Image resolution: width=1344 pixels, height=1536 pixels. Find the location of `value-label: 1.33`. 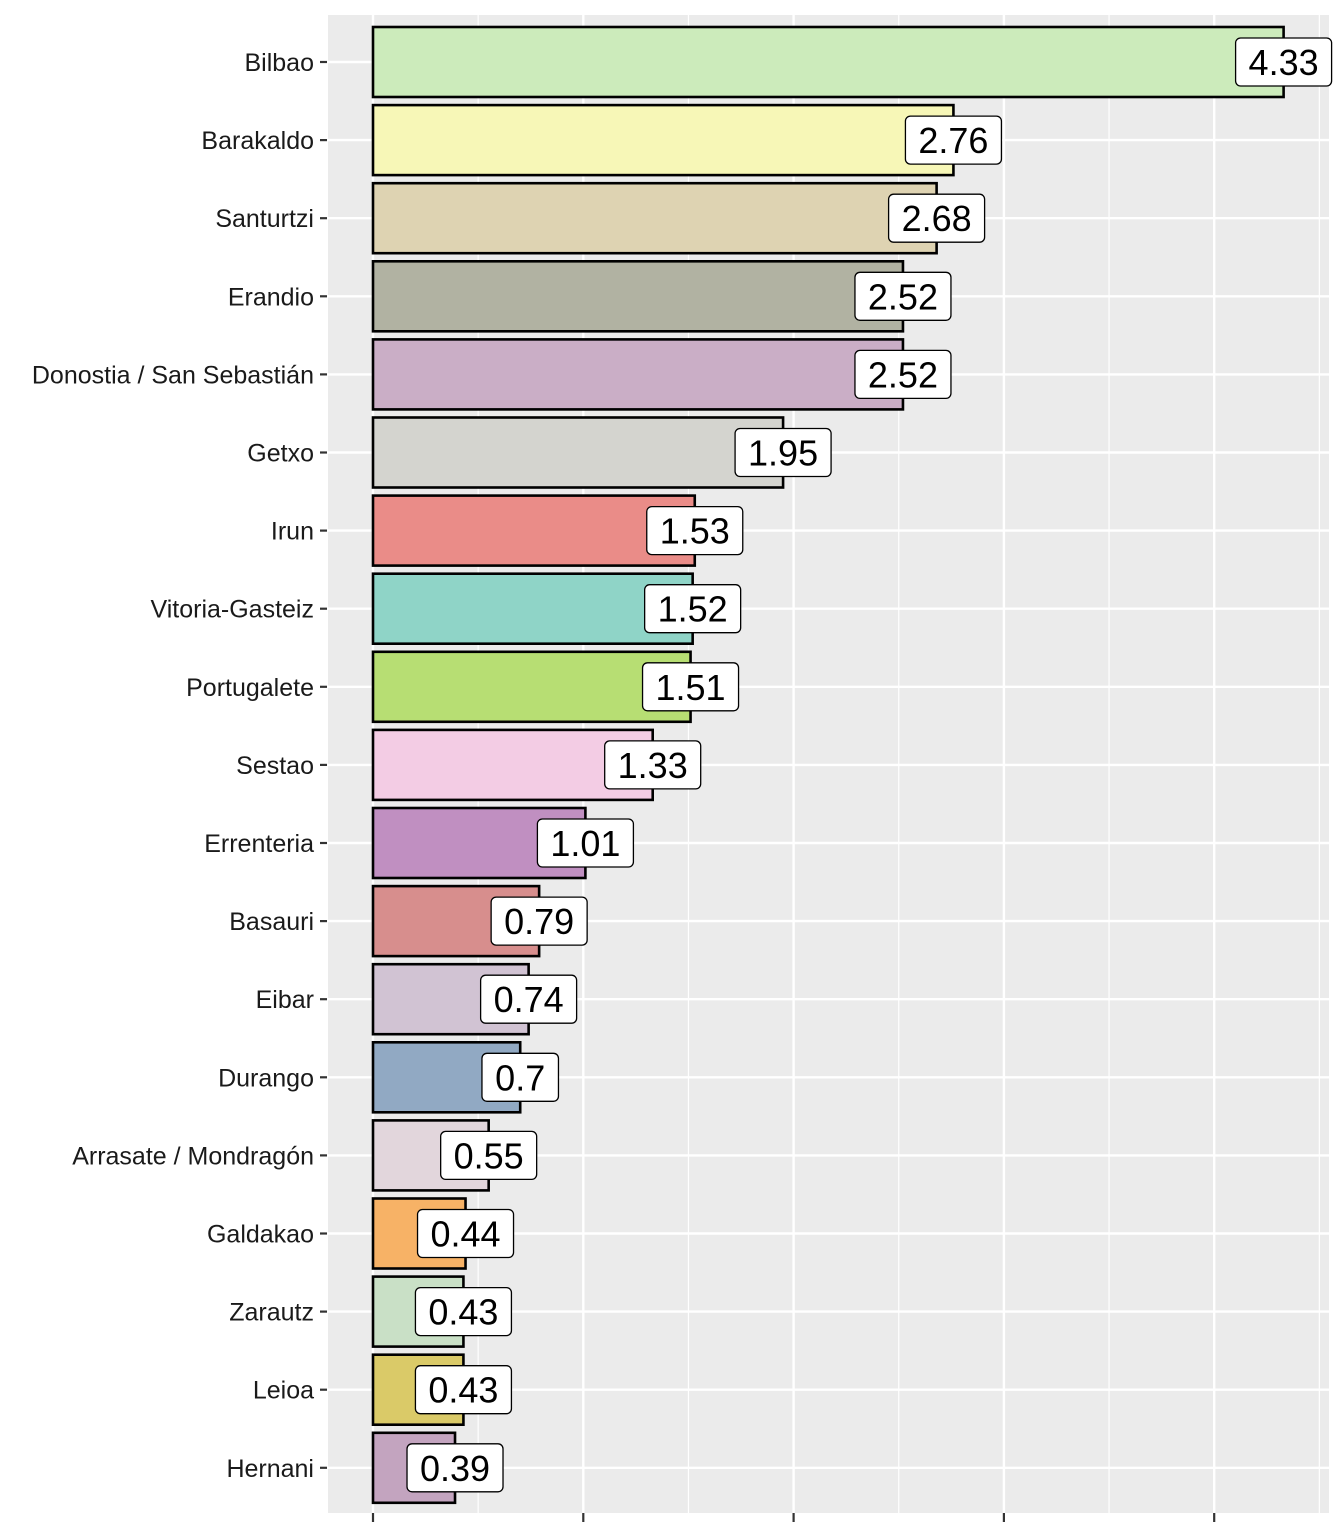

value-label: 1.33 is located at coordinates (653, 765).